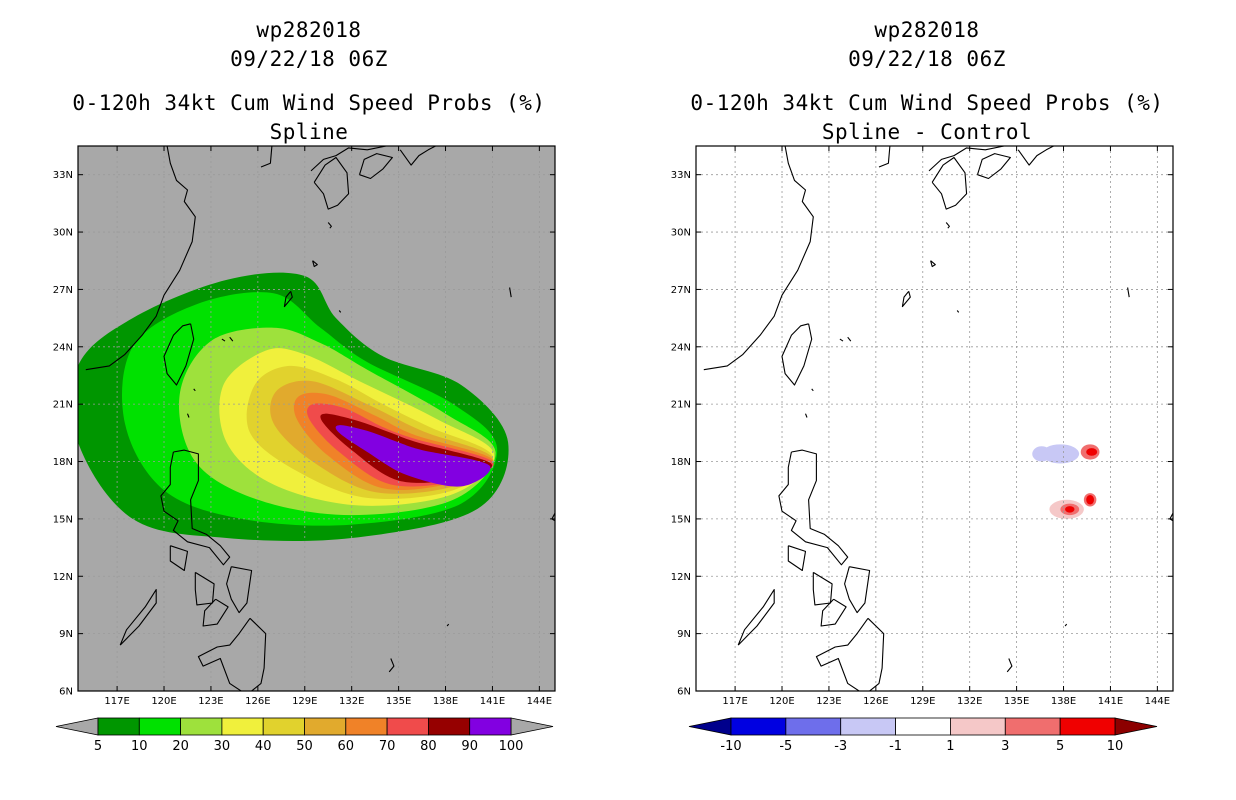  I want to click on lat-tick-label: 27N, so click(681, 290).